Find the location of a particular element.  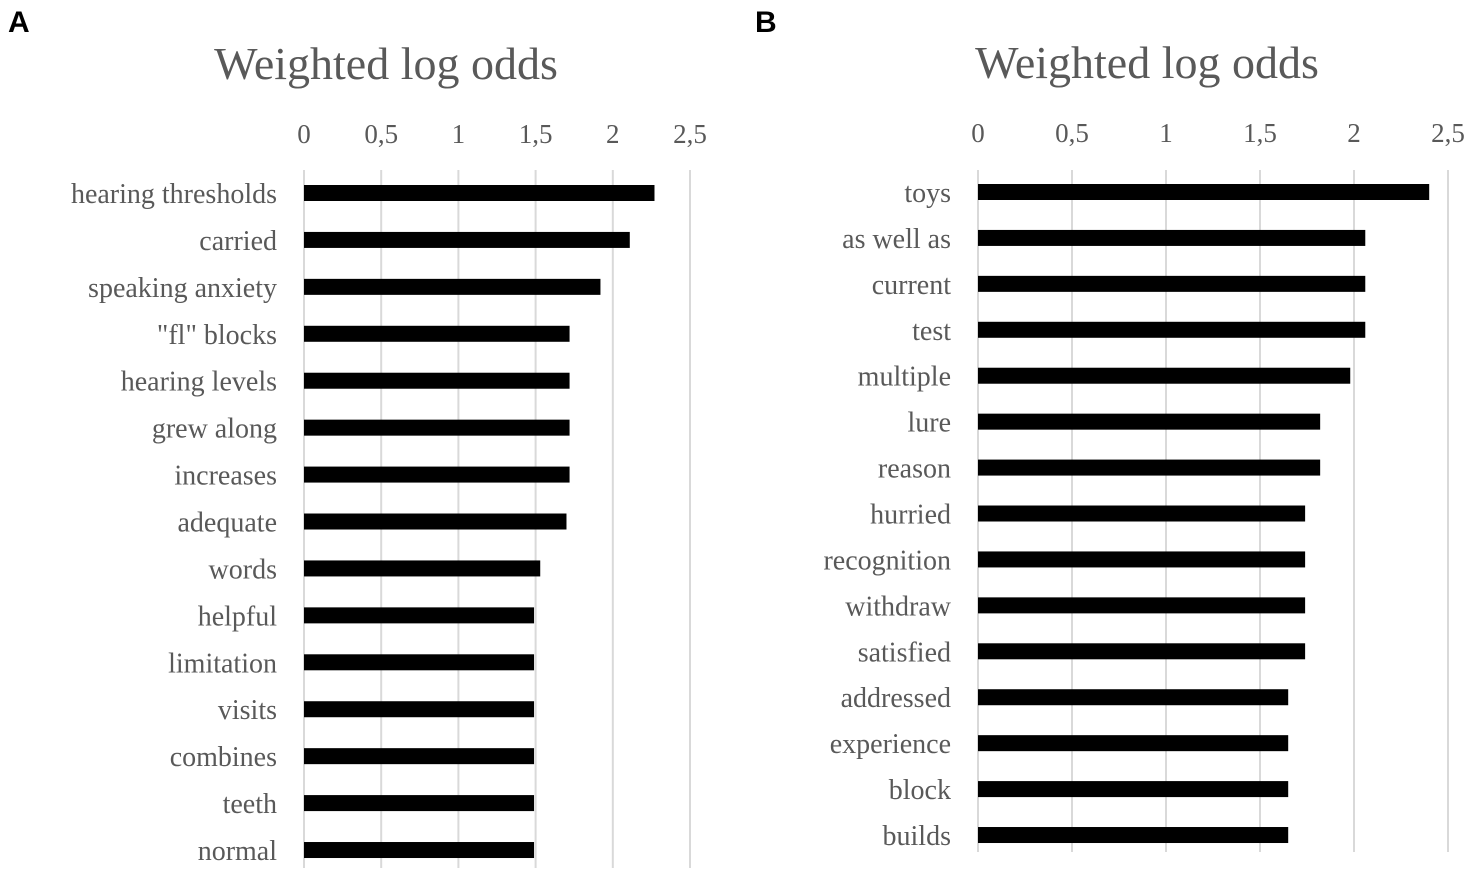

chart-b-category-label: withdraw is located at coordinates (898, 606).